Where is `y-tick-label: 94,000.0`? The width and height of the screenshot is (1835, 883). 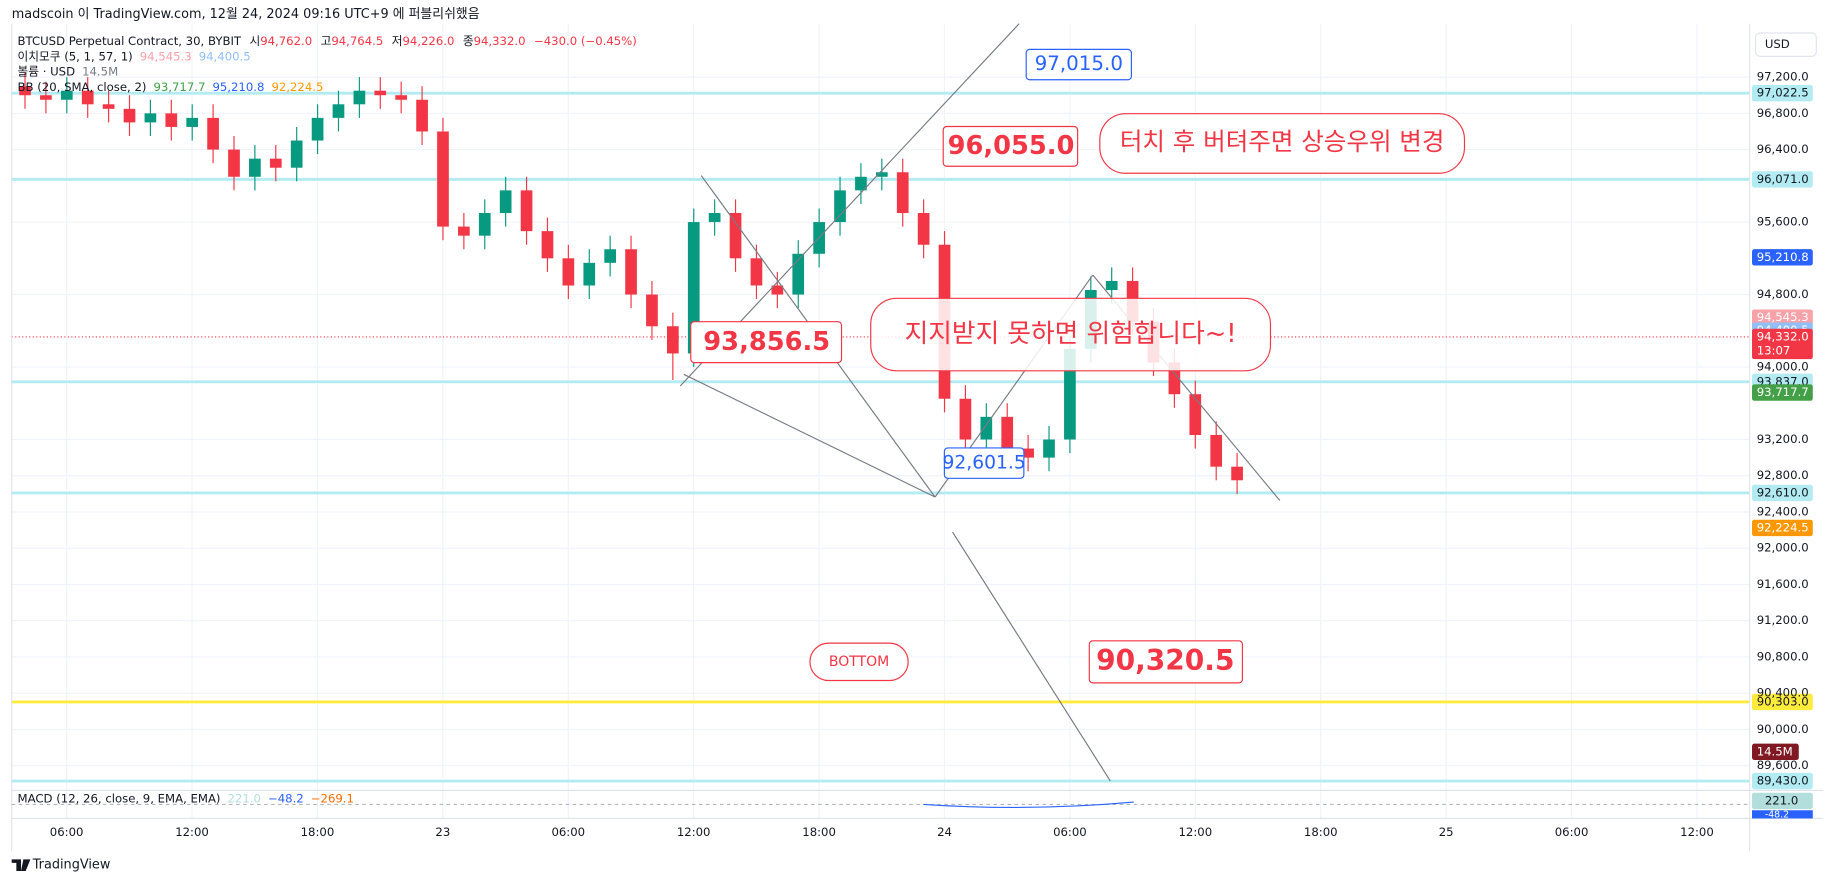 y-tick-label: 94,000.0 is located at coordinates (1783, 367).